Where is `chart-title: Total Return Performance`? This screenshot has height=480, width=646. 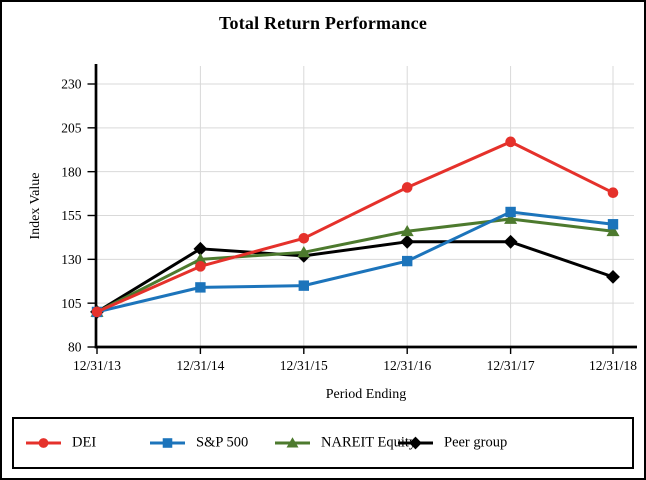
chart-title: Total Return Performance is located at coordinates (323, 23).